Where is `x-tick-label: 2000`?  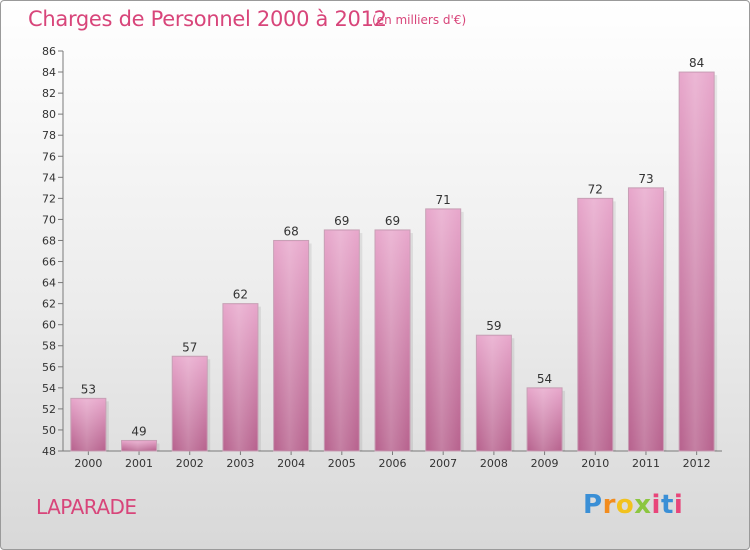 x-tick-label: 2000 is located at coordinates (88, 463).